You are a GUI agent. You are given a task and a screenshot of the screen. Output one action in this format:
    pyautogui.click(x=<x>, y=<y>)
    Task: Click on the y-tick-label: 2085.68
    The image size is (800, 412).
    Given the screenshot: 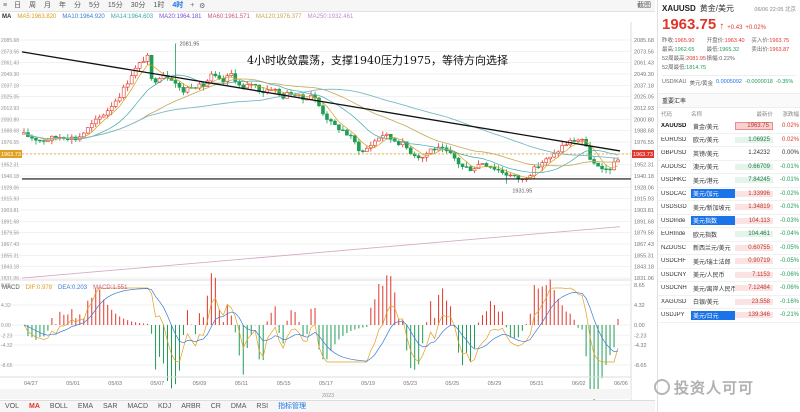 What is the action you would take?
    pyautogui.click(x=644, y=41)
    